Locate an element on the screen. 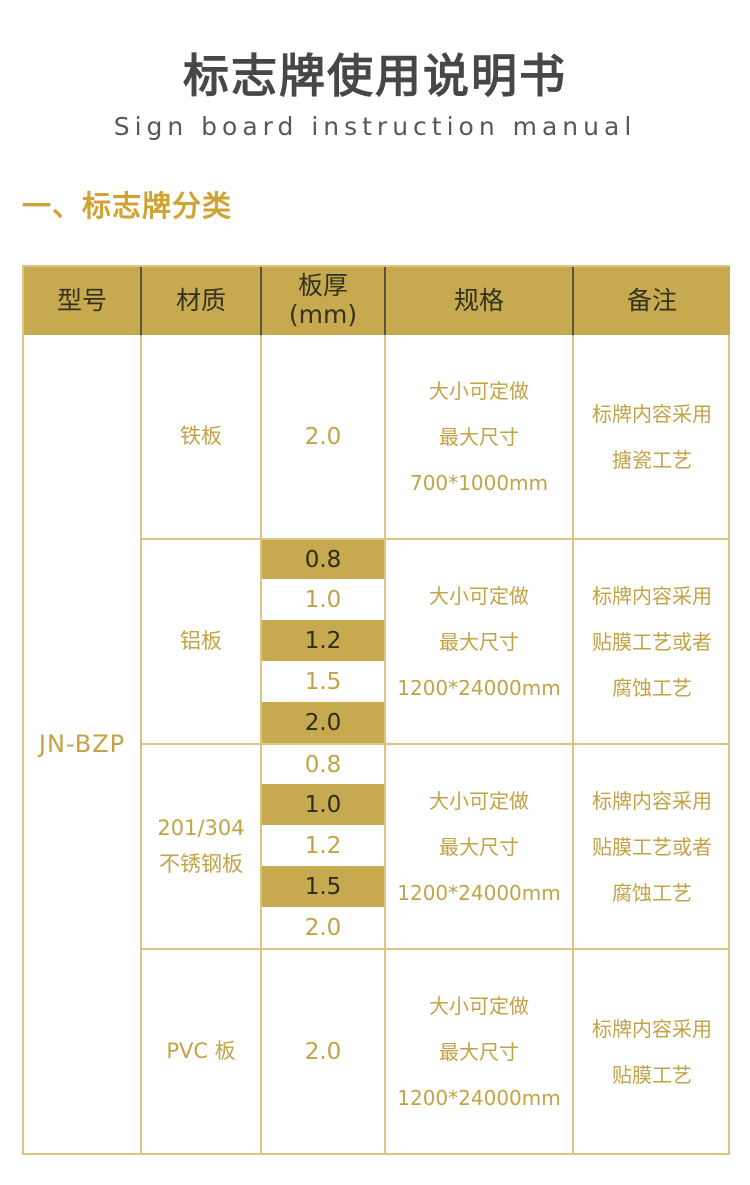 This screenshot has width=750, height=1185. spec-cell-stainless: 大小可定做 最大尺寸 1200*24000mm is located at coordinates (478, 845).